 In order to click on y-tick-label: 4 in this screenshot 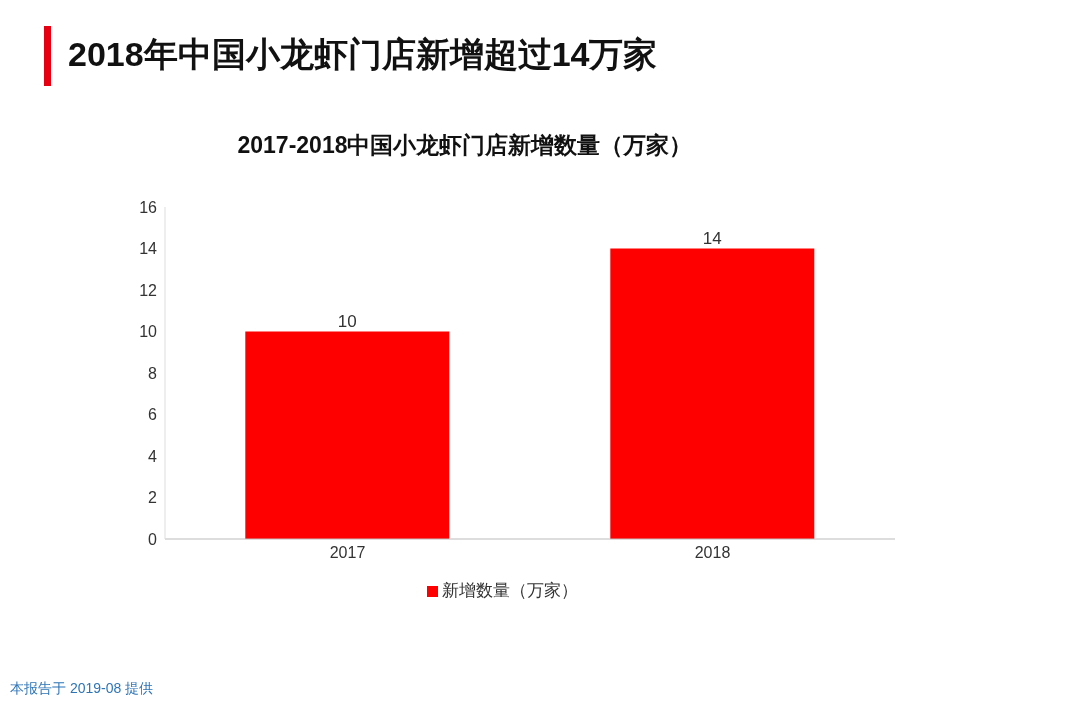, I will do `click(153, 456)`.